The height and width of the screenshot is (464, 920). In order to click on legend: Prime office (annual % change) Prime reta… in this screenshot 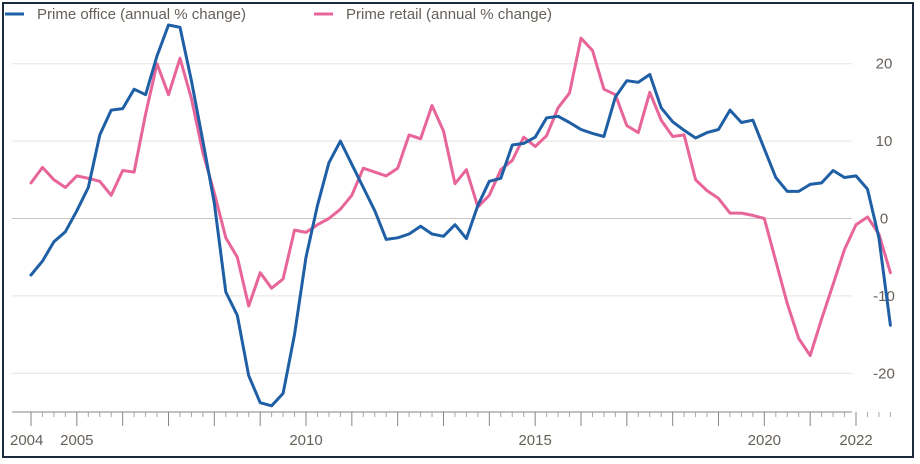, I will do `click(278, 14)`.